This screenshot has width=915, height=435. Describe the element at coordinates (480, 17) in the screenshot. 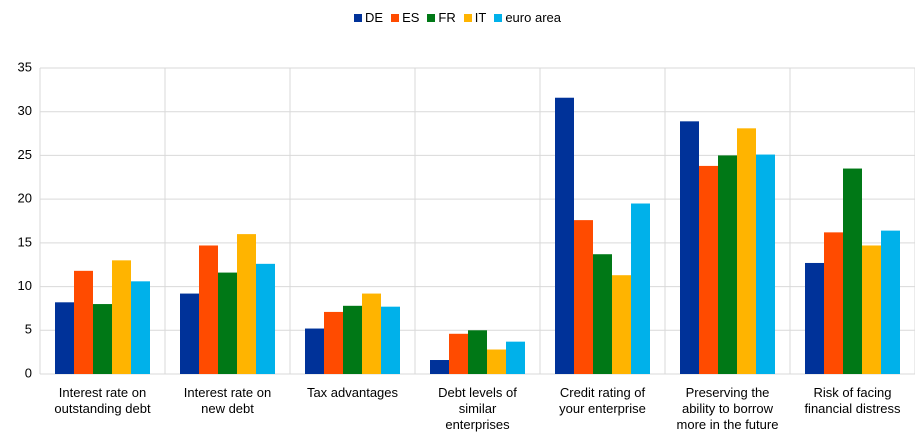

I see `legend-label: IT` at that location.